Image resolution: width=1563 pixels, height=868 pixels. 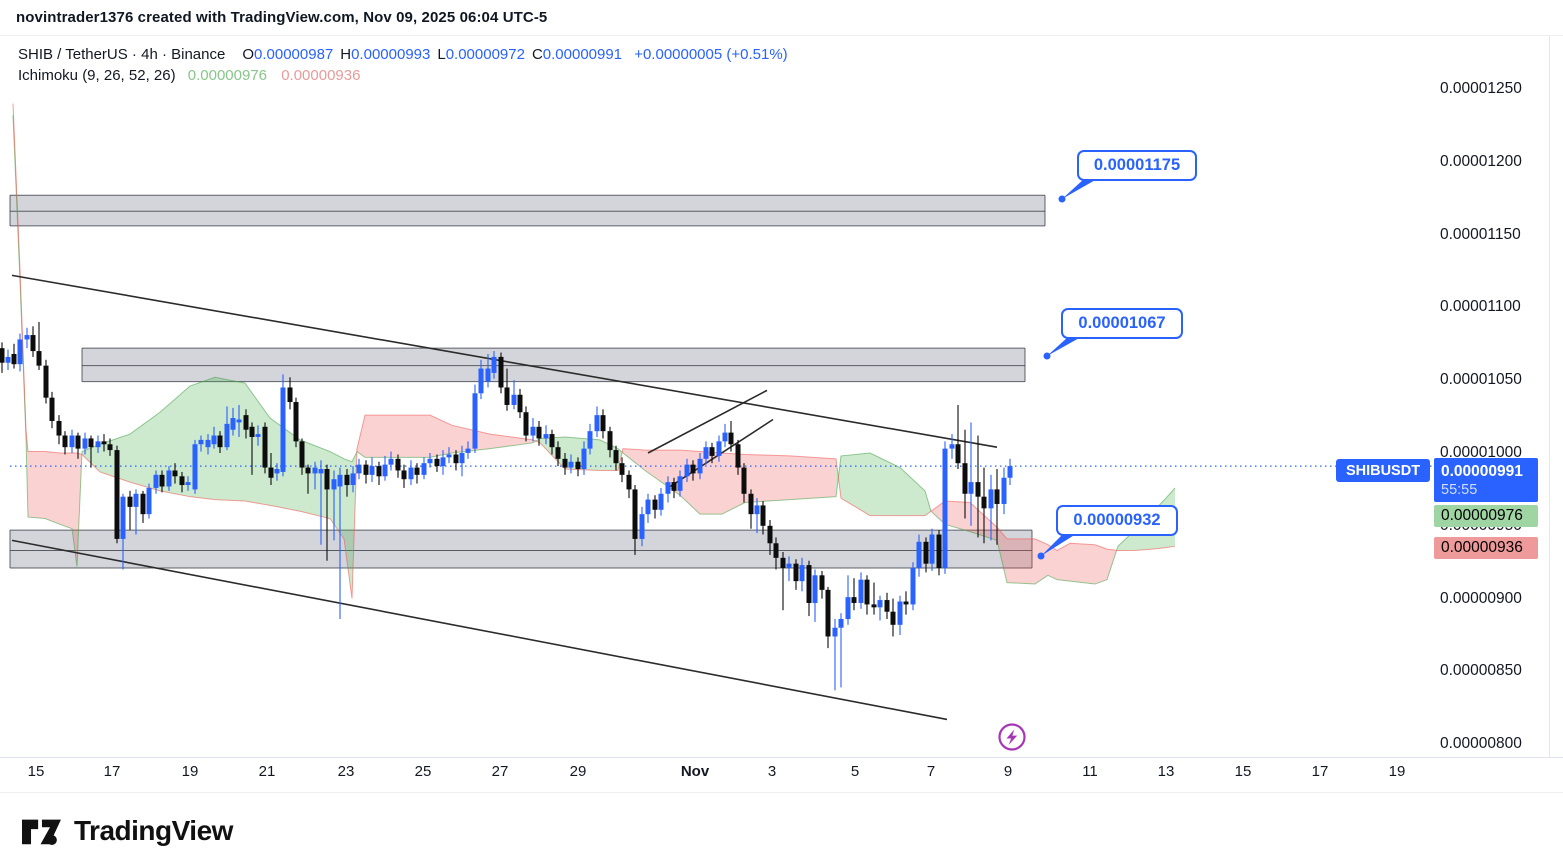 I want to click on ohlc-value: 0.00000972, so click(x=485, y=54).